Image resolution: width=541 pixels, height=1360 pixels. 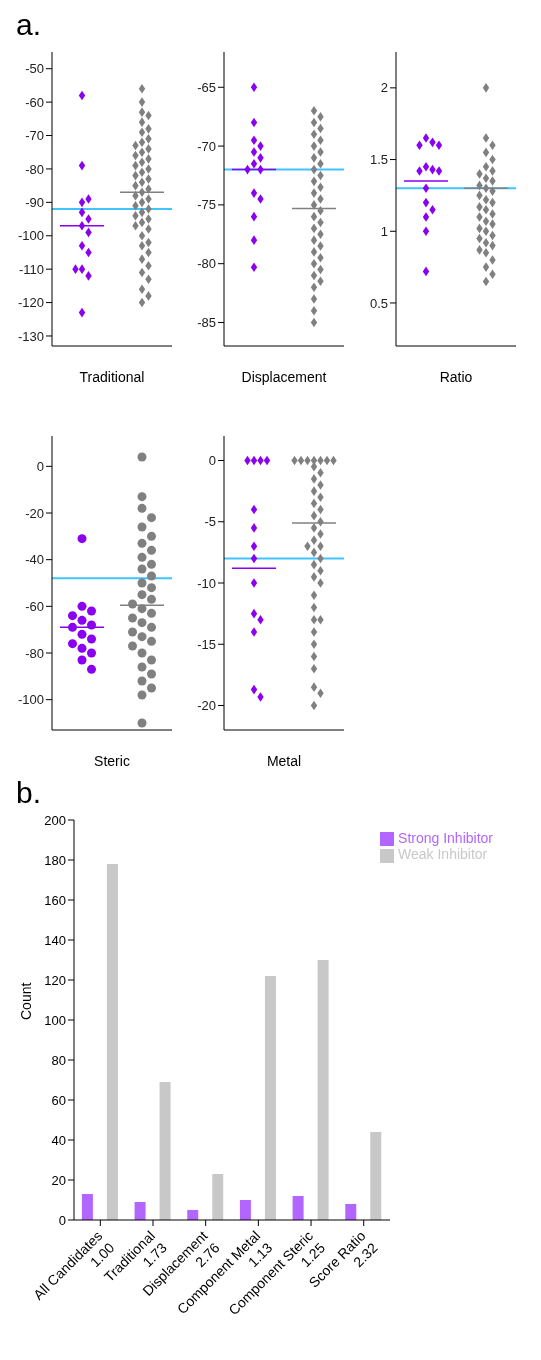 What do you see at coordinates (55, 820) in the screenshot?
I see `y-tick-label: 200` at bounding box center [55, 820].